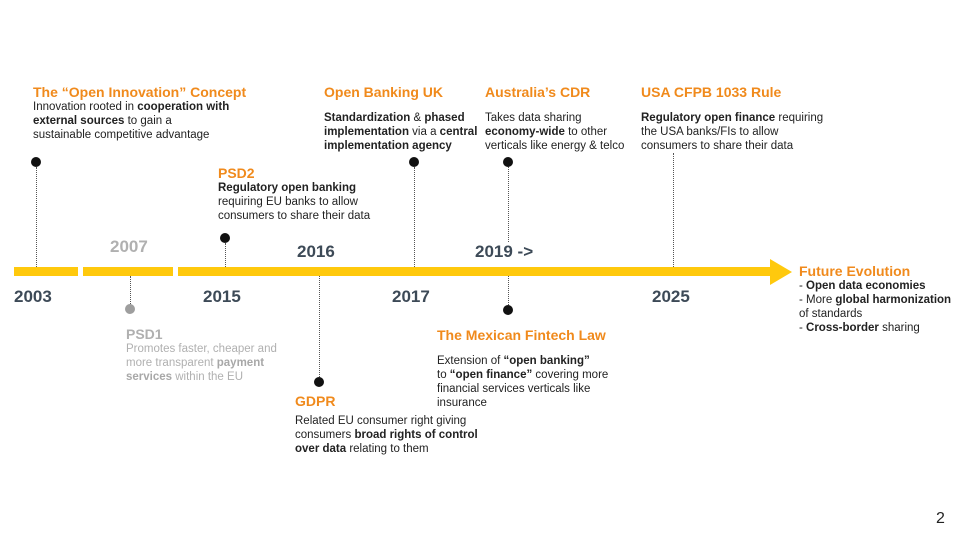 The height and width of the screenshot is (540, 960). I want to click on marker-open-banking-uk, so click(414, 162).